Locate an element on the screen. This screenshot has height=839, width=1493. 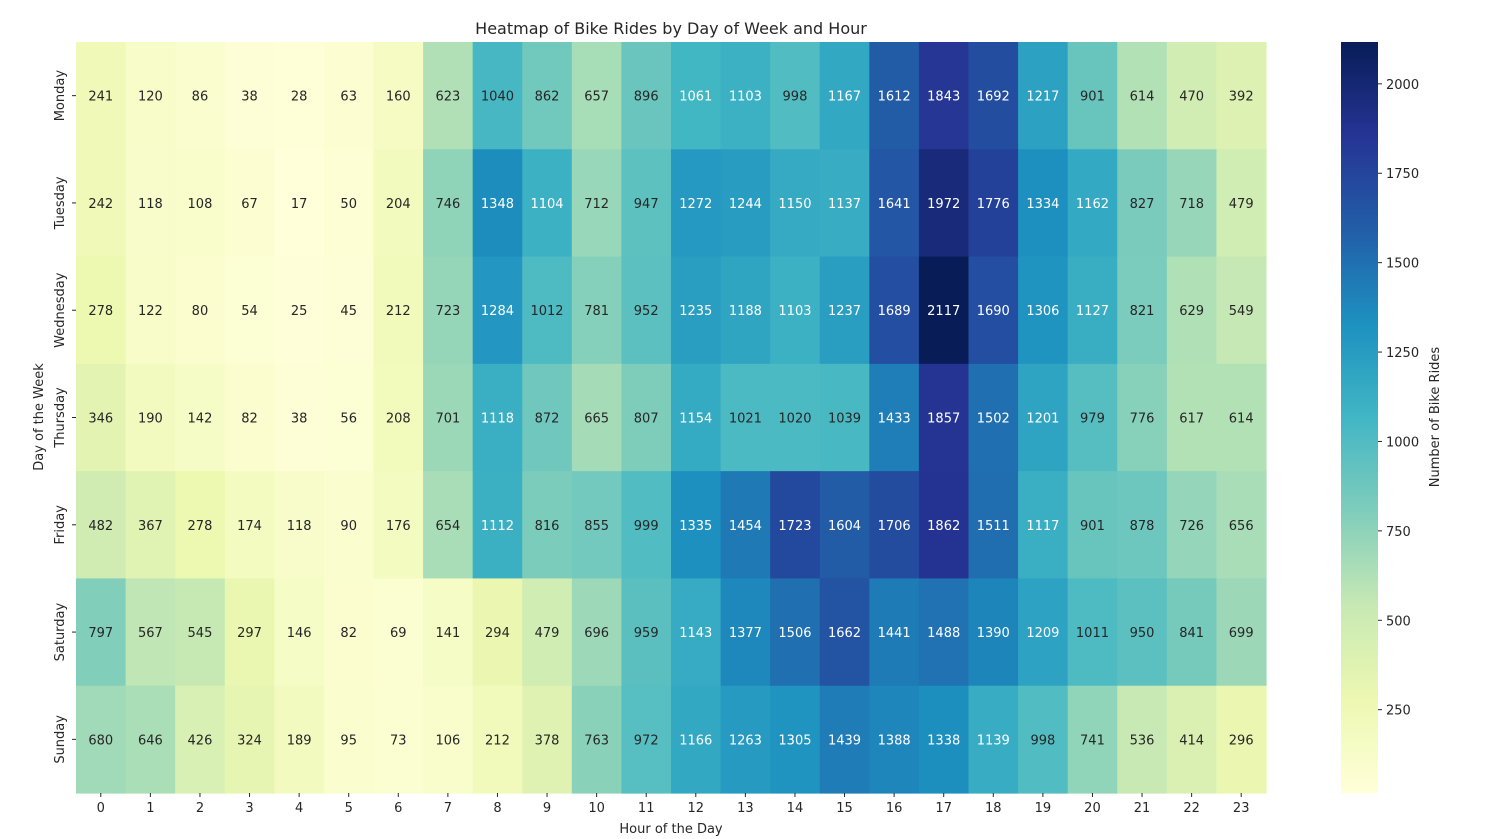
cell-value-label: 73 is located at coordinates (398, 740).